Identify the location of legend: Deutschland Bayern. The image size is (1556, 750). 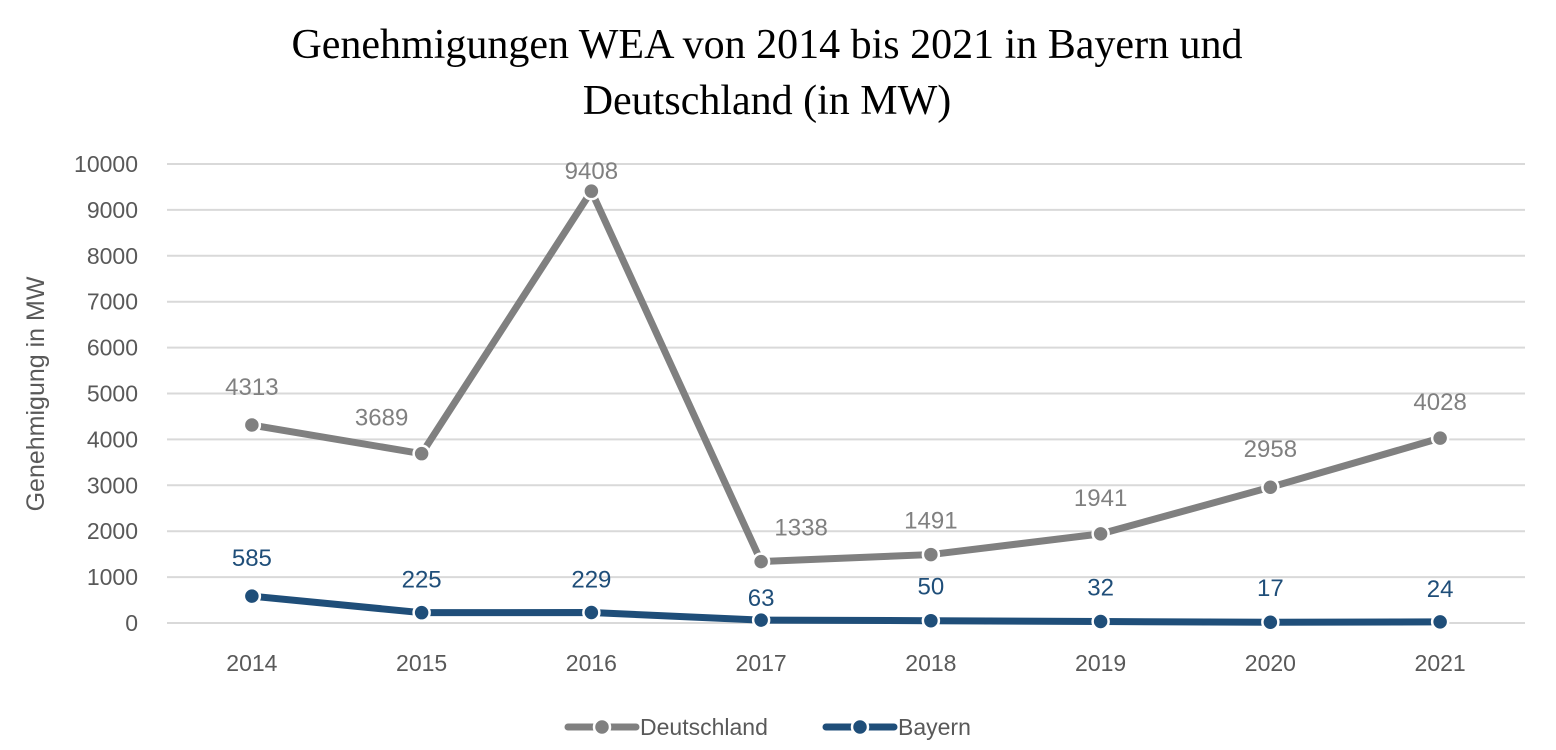
(767, 727).